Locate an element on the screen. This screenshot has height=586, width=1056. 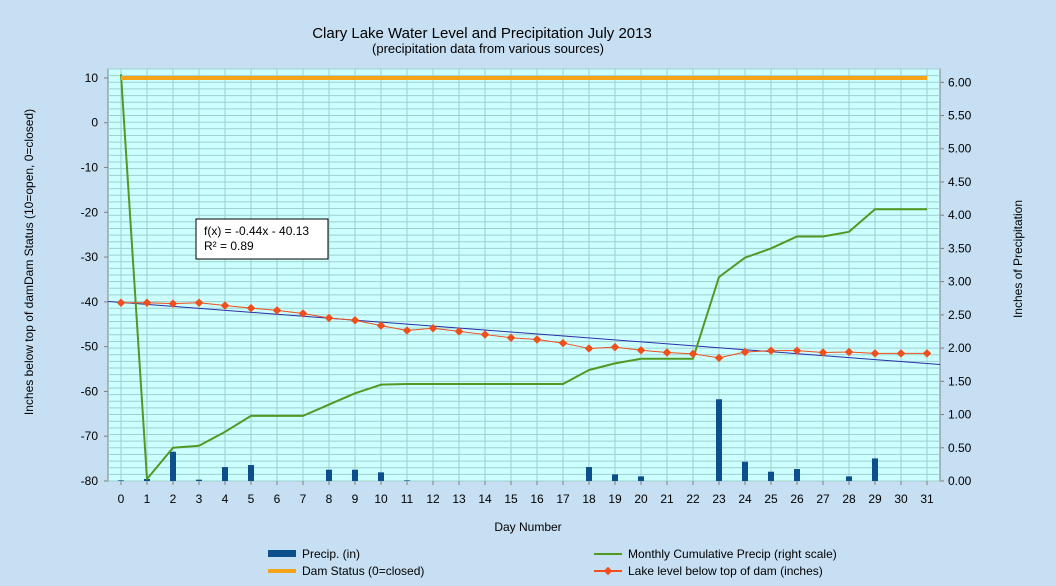
x-tick-label: 13 is located at coordinates (459, 499).